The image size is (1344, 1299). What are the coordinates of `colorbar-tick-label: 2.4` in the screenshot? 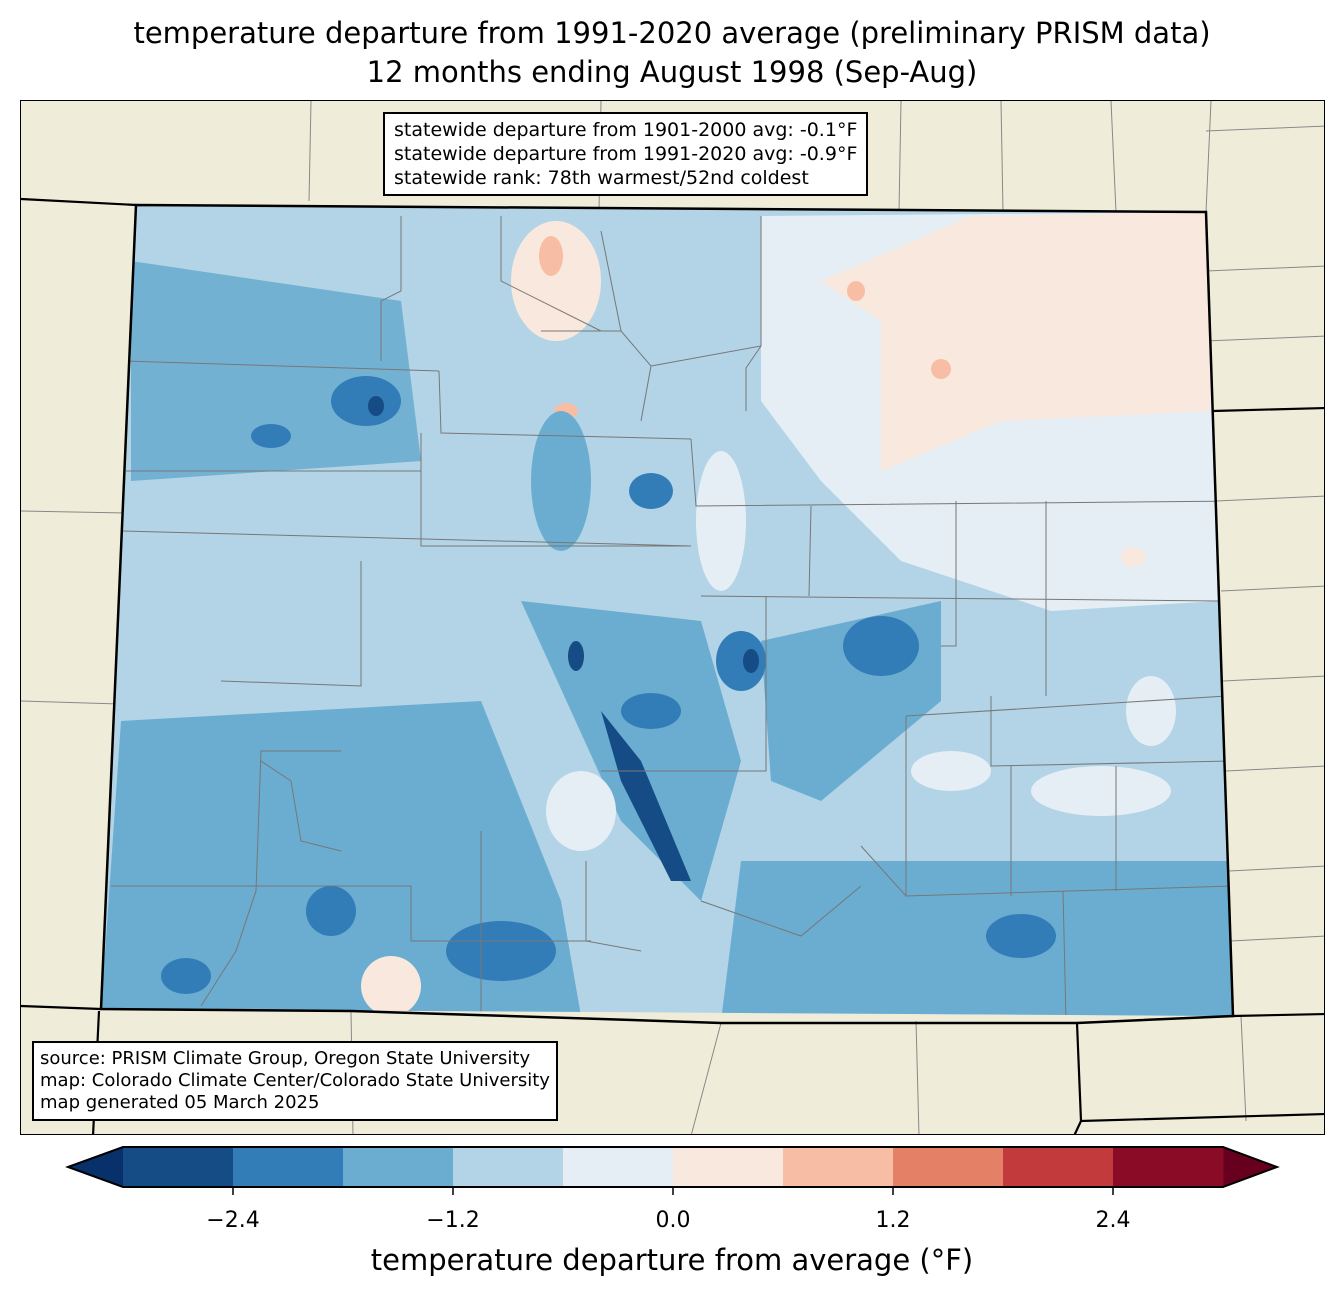 It's located at (1113, 1220).